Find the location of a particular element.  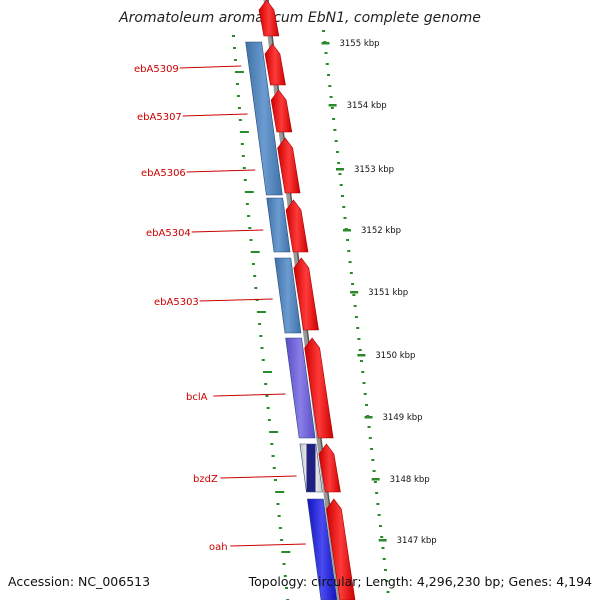

gene-label-ebA5304: ebA5304 is located at coordinates (168, 233).